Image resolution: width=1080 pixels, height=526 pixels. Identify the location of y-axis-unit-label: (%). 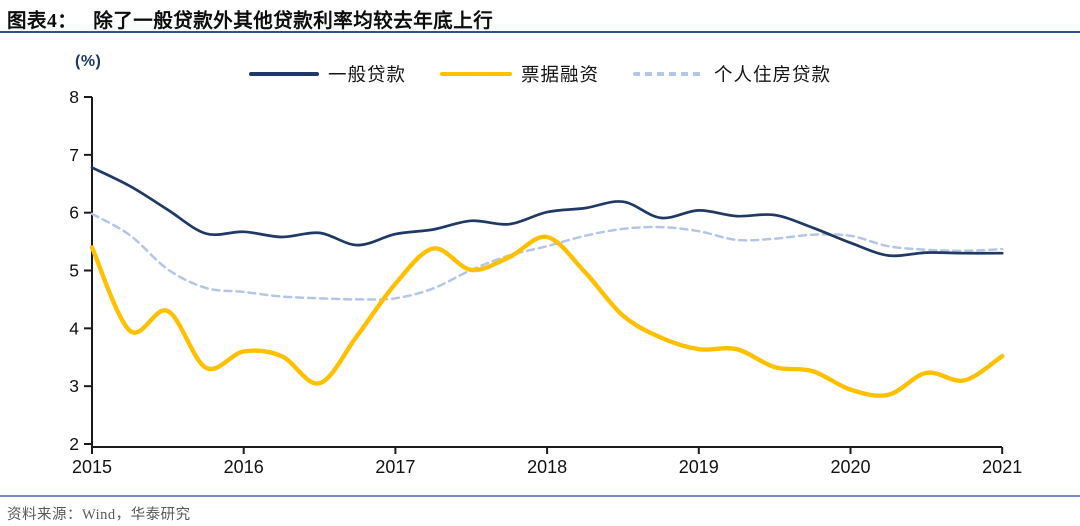
(88, 61).